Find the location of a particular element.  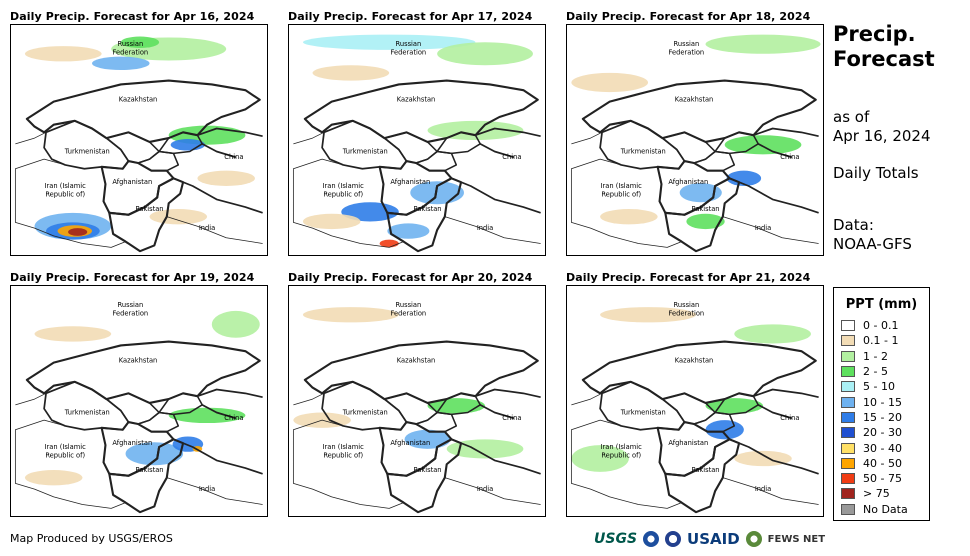

legend-label: 30 - 40 is located at coordinates (882, 448).